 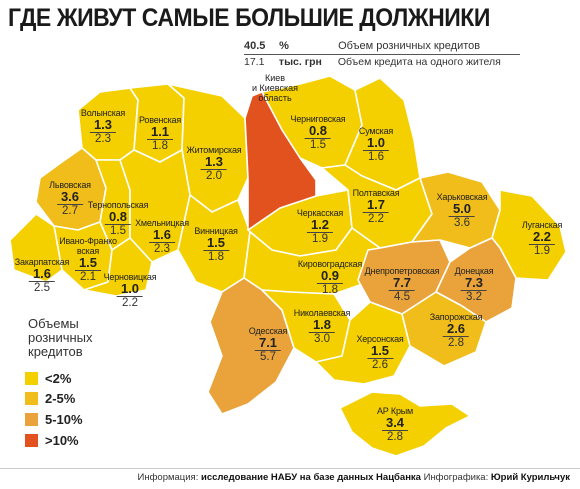 What do you see at coordinates (402, 282) in the screenshot?
I see `region-percent: 7.7` at bounding box center [402, 282].